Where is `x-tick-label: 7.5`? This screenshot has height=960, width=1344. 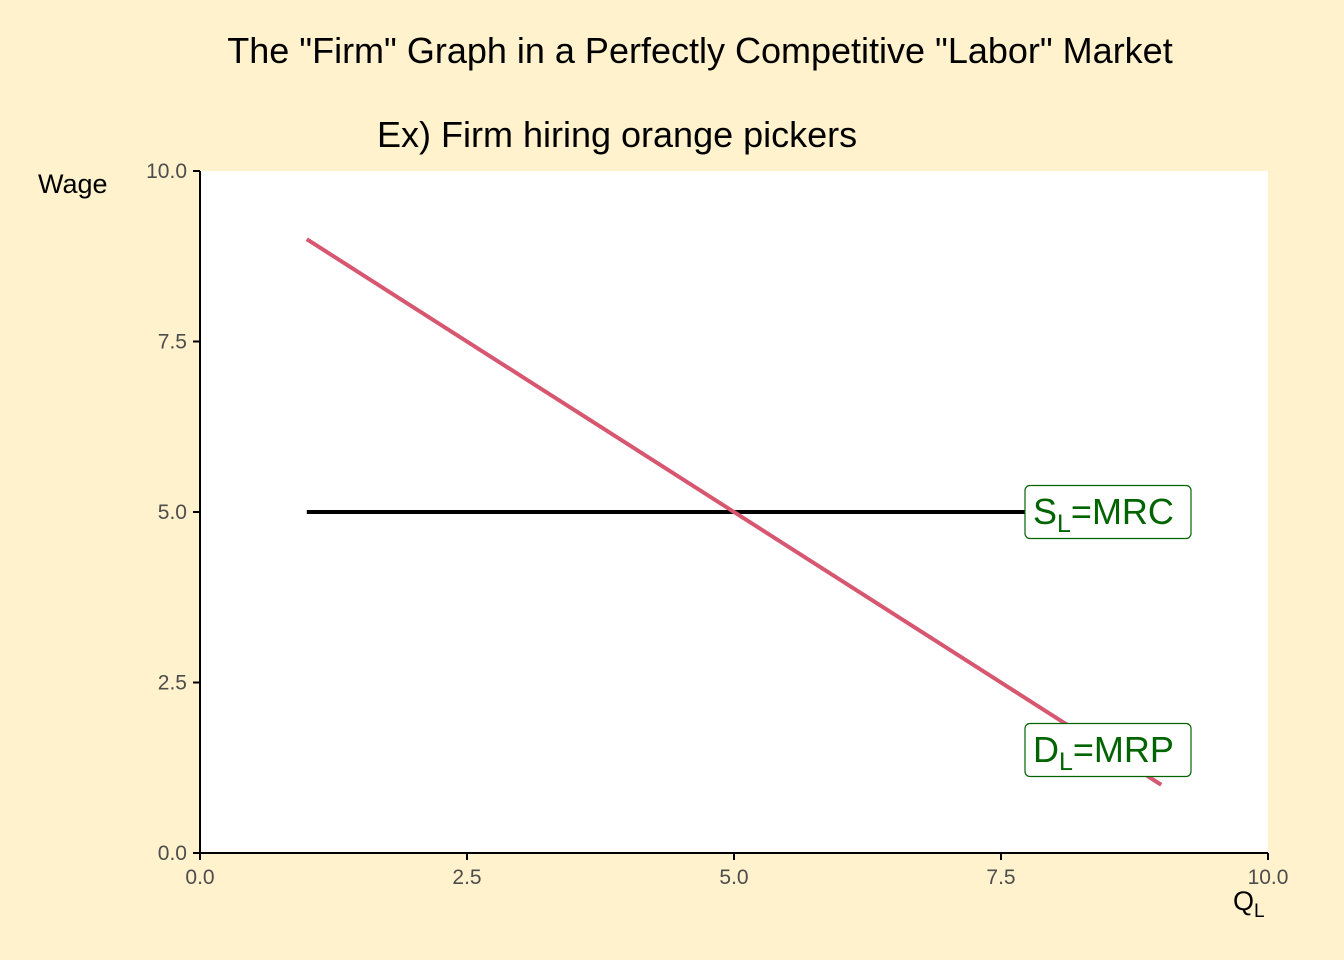
x-tick-label: 7.5 is located at coordinates (1000, 877).